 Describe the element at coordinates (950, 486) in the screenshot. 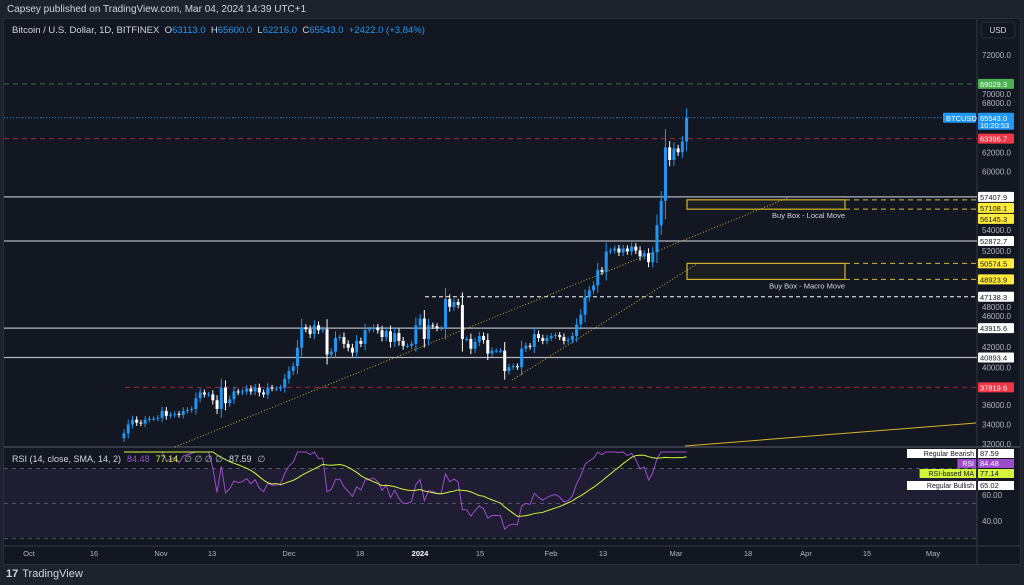

I see `rsi-label-name: Regular Bullish` at that location.